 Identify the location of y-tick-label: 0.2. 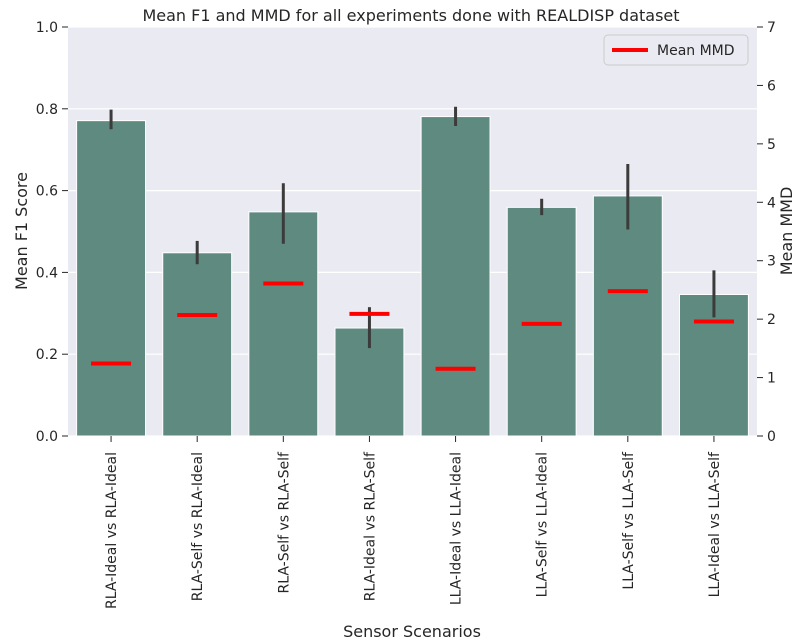
(47, 355).